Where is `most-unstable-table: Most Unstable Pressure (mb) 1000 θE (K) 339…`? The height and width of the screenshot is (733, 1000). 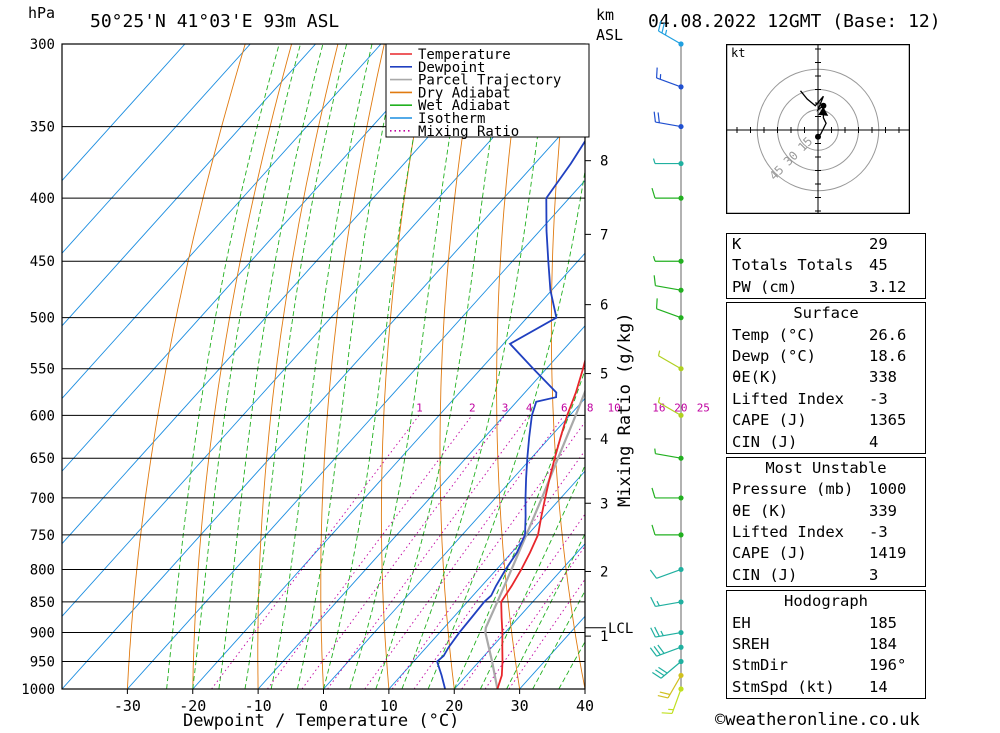
most-unstable-table: Most Unstable Pressure (mb) 1000 θE (K) 339… is located at coordinates (826, 522).